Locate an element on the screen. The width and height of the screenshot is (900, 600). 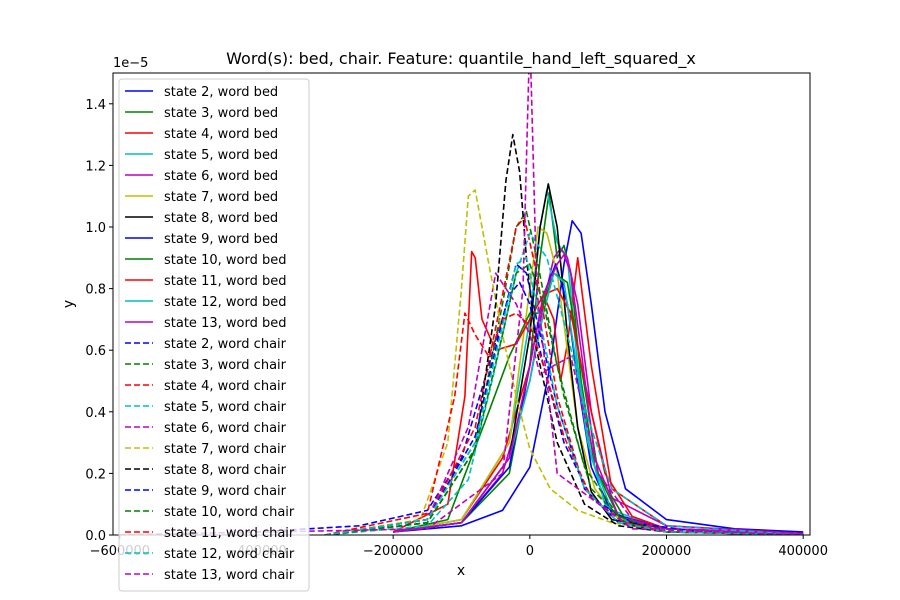
x-axis-label: x is located at coordinates (461, 571).